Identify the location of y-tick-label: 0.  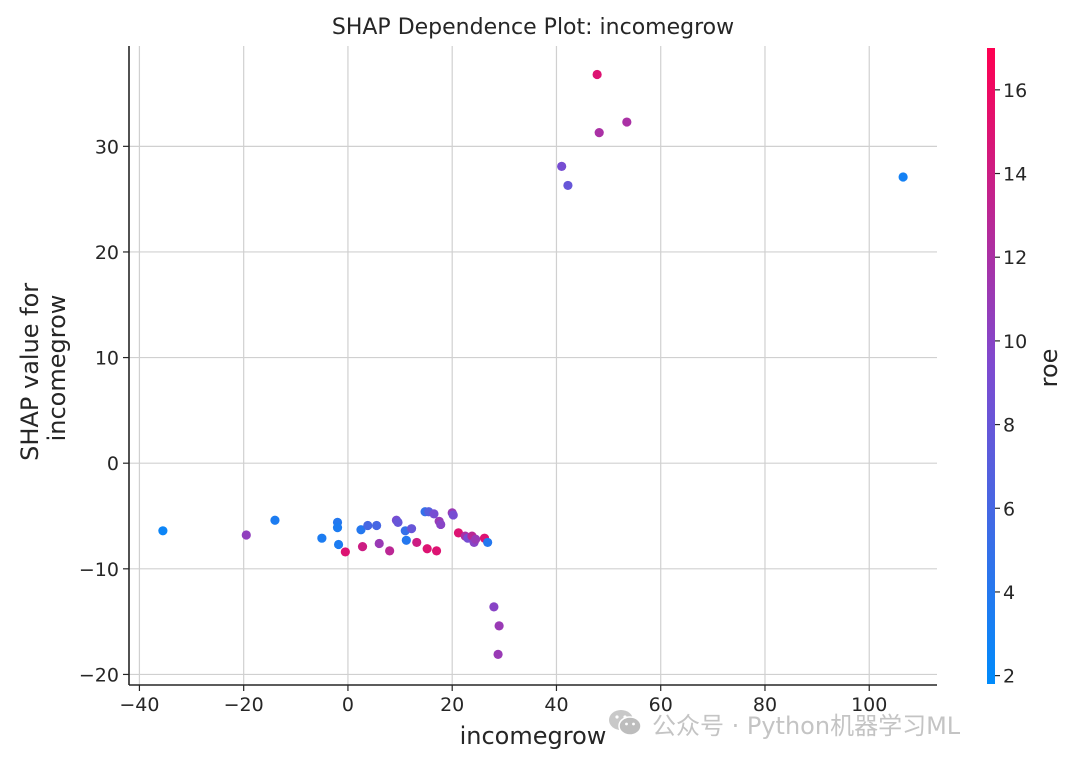
(113, 464).